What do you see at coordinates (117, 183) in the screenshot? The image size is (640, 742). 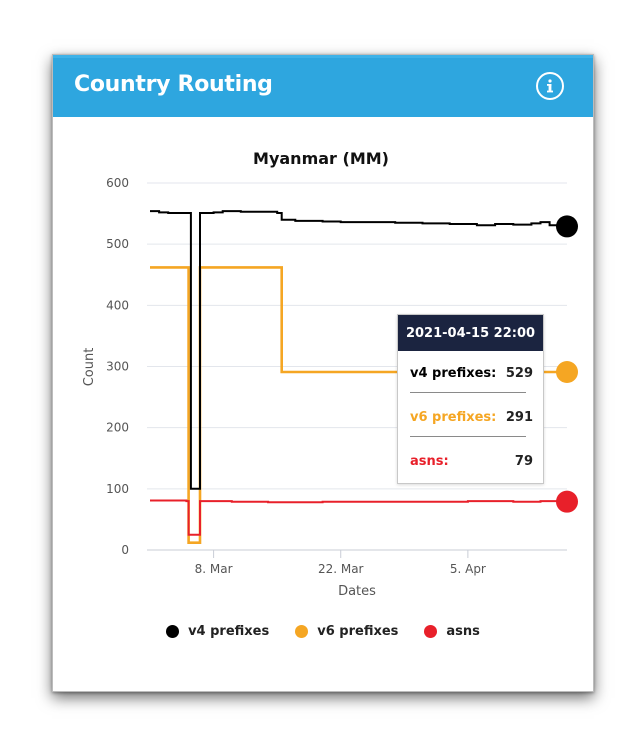 I see `y-tick-label: 600` at bounding box center [117, 183].